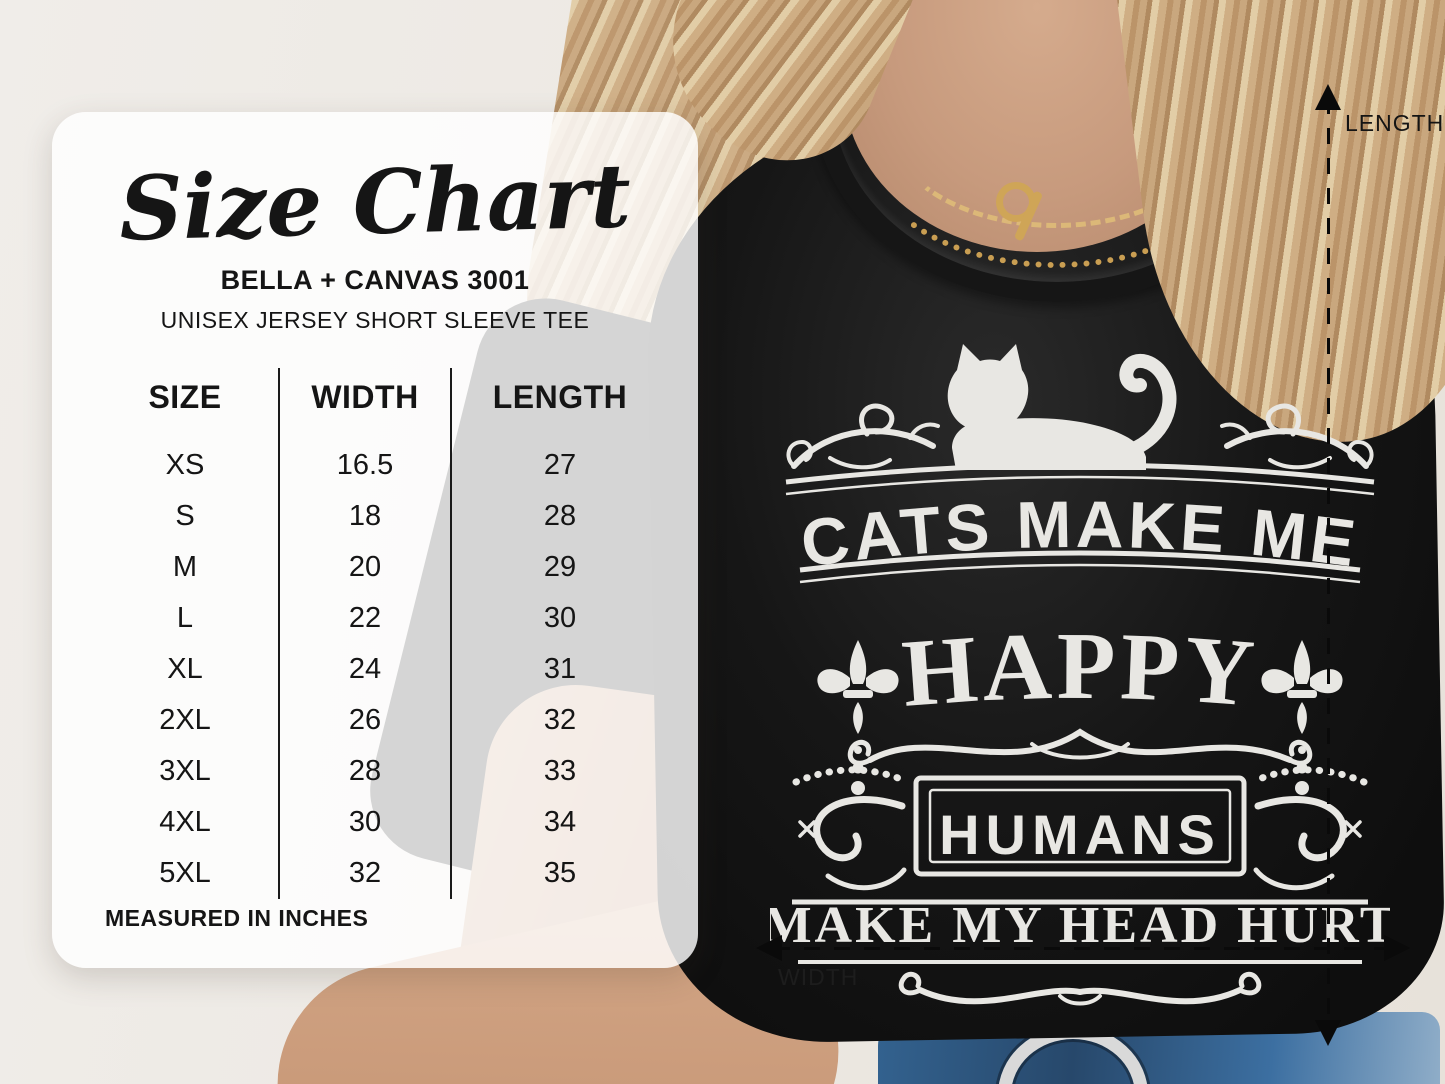  I want to click on product-name: UNISEX JERSEY SHORT SLEEVE TEE, so click(375, 320).